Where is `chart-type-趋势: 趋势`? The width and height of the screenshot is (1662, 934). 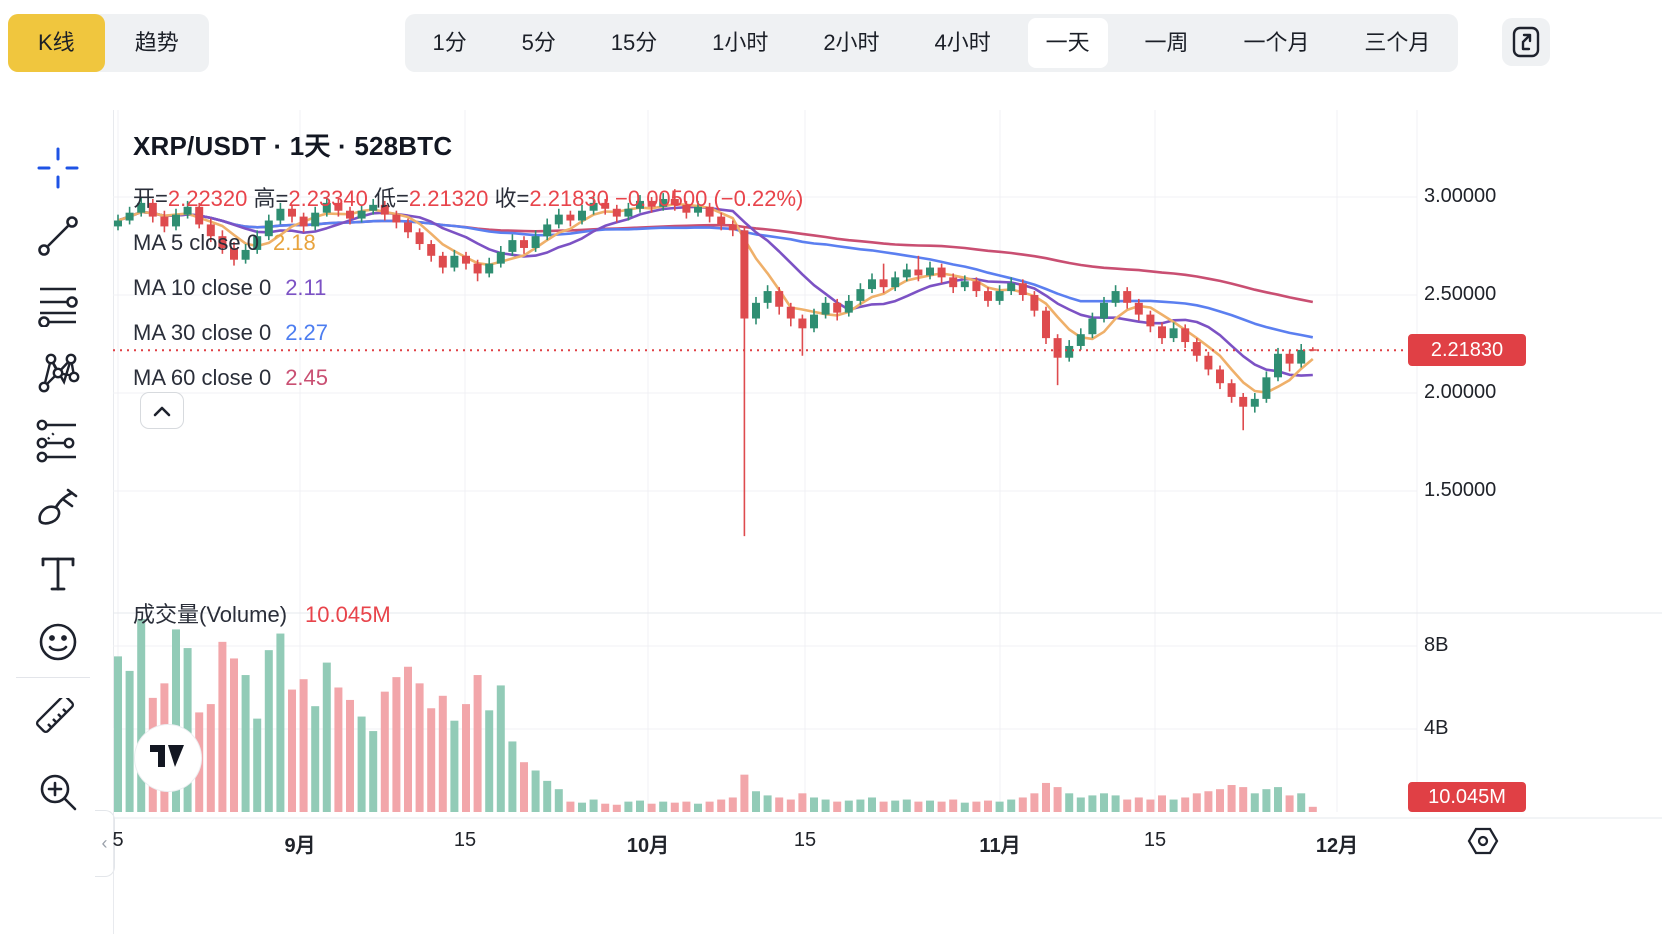 chart-type-趋势: 趋势 is located at coordinates (156, 42).